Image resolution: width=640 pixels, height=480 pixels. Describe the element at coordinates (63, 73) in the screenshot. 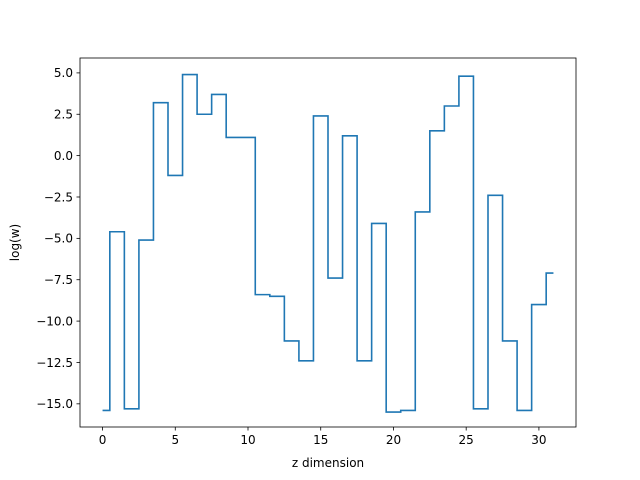

I see `y-tick-label: 5.0` at that location.